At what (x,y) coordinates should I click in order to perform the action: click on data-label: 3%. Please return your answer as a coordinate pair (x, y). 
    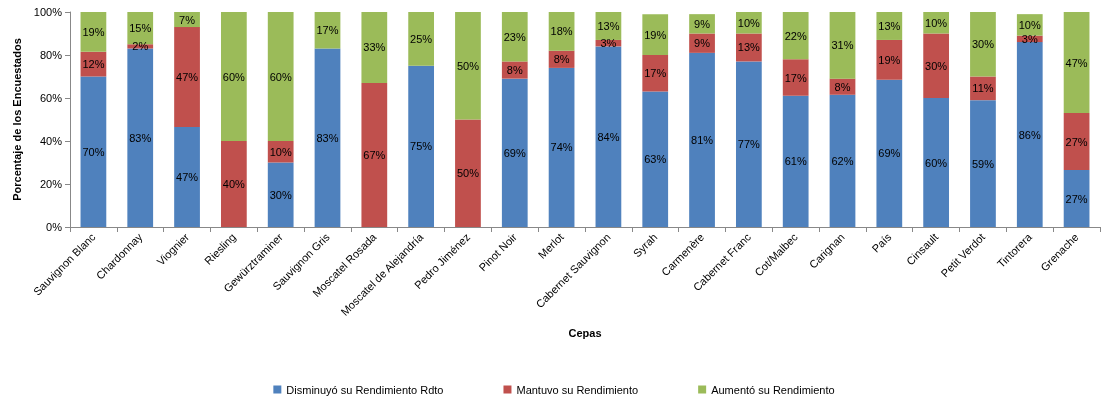
    Looking at the image, I should click on (608, 43).